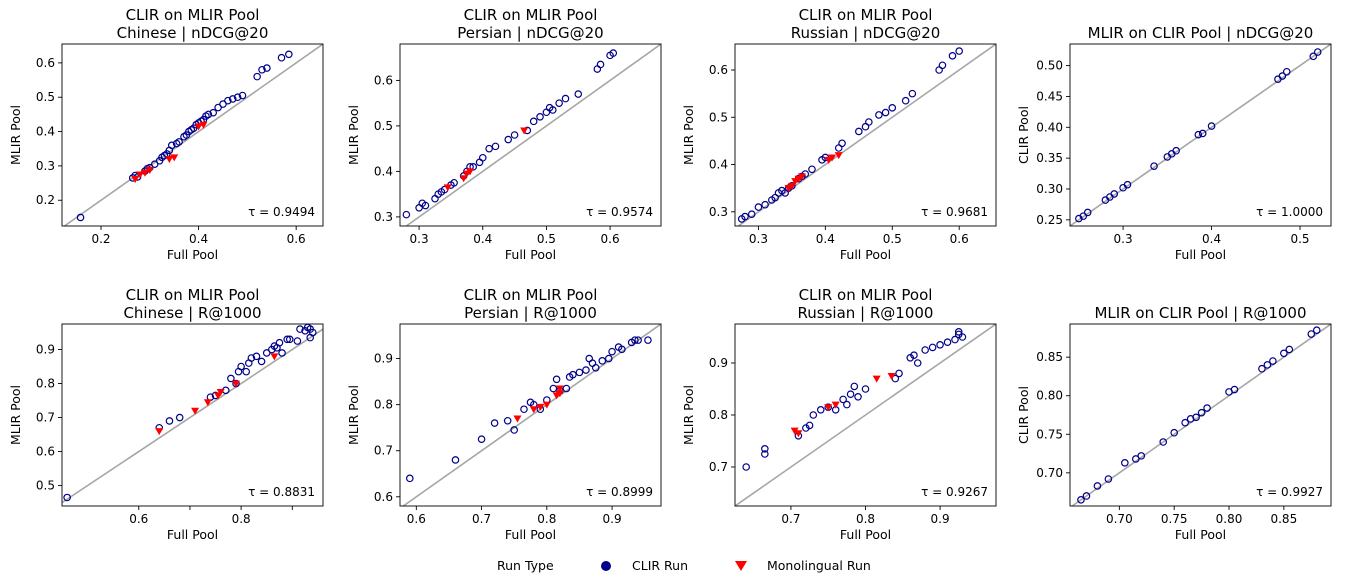  What do you see at coordinates (865, 519) in the screenshot?
I see `x-tick-label: 0.8` at bounding box center [865, 519].